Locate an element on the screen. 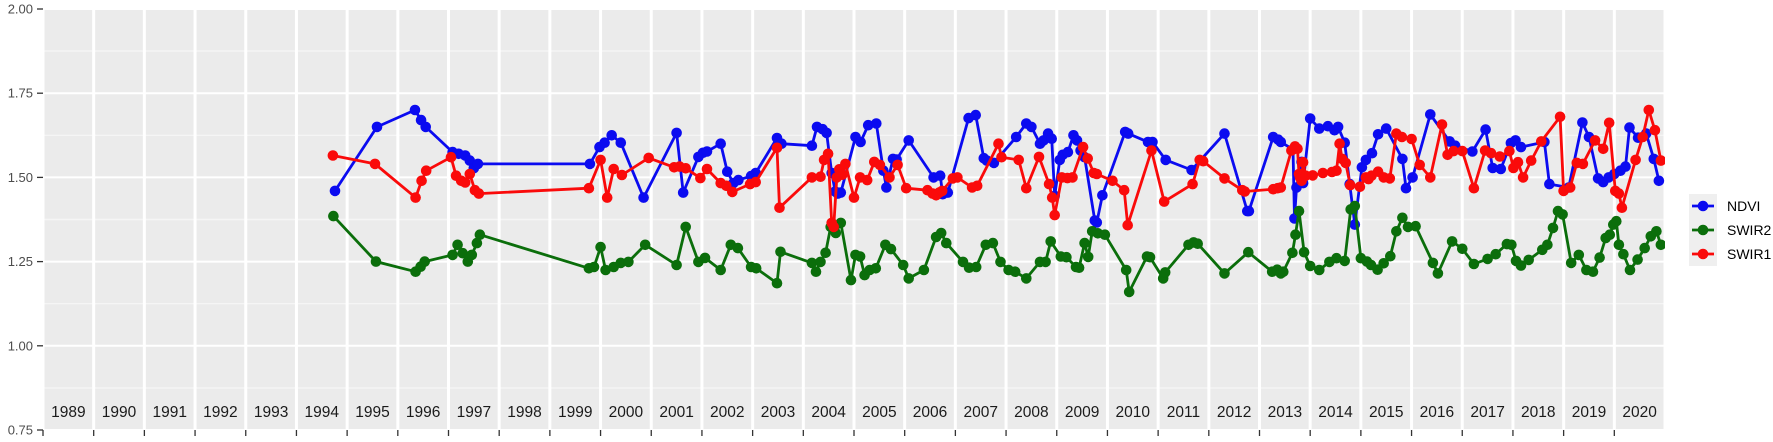 The image size is (1773, 442). x-axis is located at coordinates (828, 433).